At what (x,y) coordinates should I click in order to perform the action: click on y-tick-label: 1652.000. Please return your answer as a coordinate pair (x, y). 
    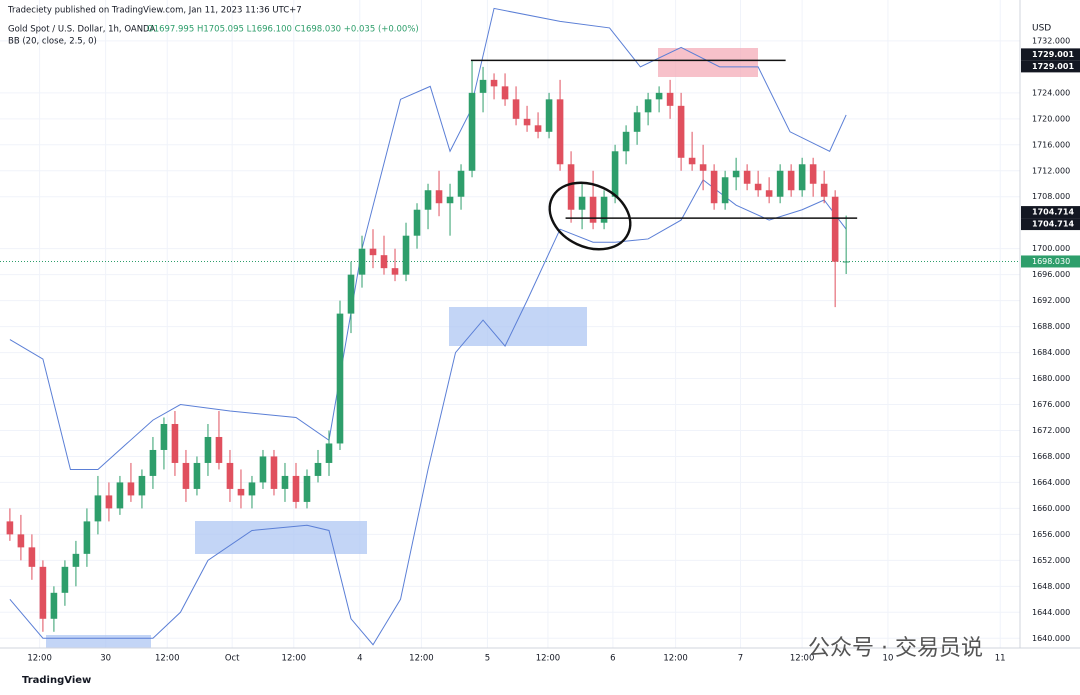
    Looking at the image, I should click on (1051, 560).